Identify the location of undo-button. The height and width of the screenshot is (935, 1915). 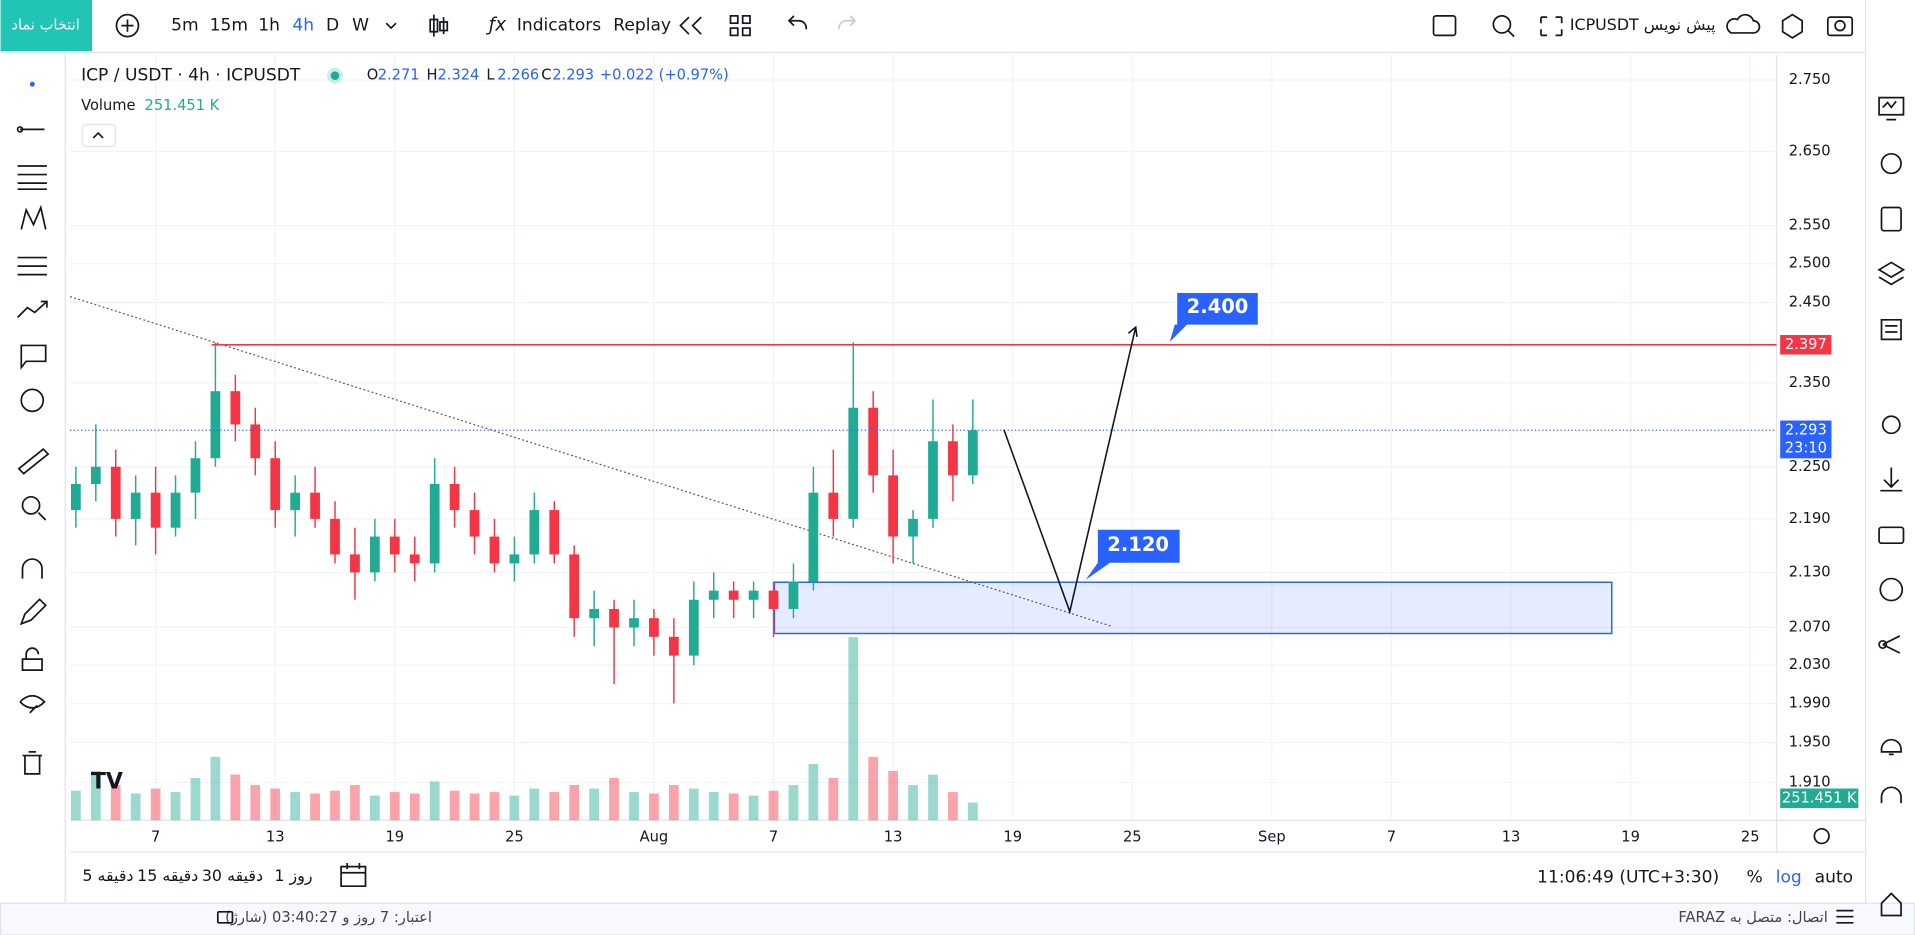
(797, 22).